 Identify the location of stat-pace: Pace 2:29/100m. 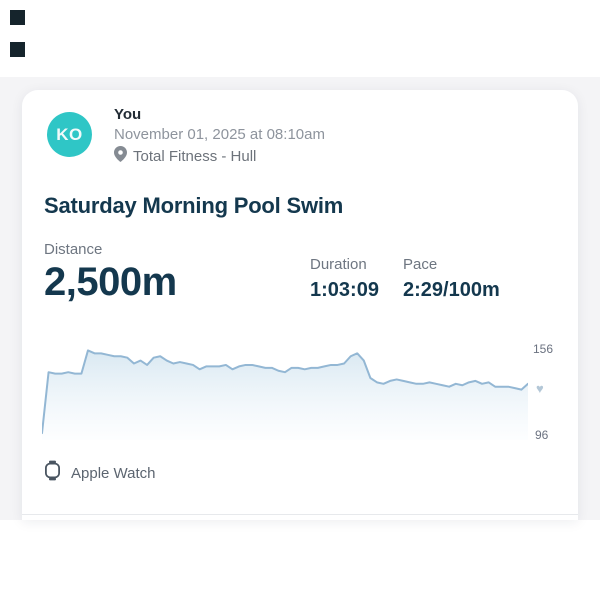
(451, 279).